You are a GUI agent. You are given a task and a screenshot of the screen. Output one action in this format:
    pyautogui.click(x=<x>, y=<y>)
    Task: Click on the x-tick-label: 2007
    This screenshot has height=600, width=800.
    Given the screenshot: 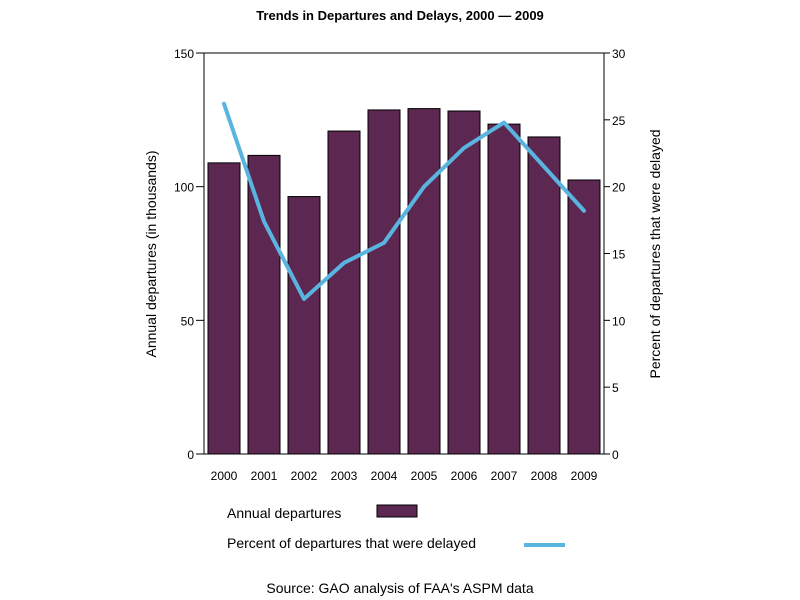 What is the action you would take?
    pyautogui.click(x=504, y=476)
    